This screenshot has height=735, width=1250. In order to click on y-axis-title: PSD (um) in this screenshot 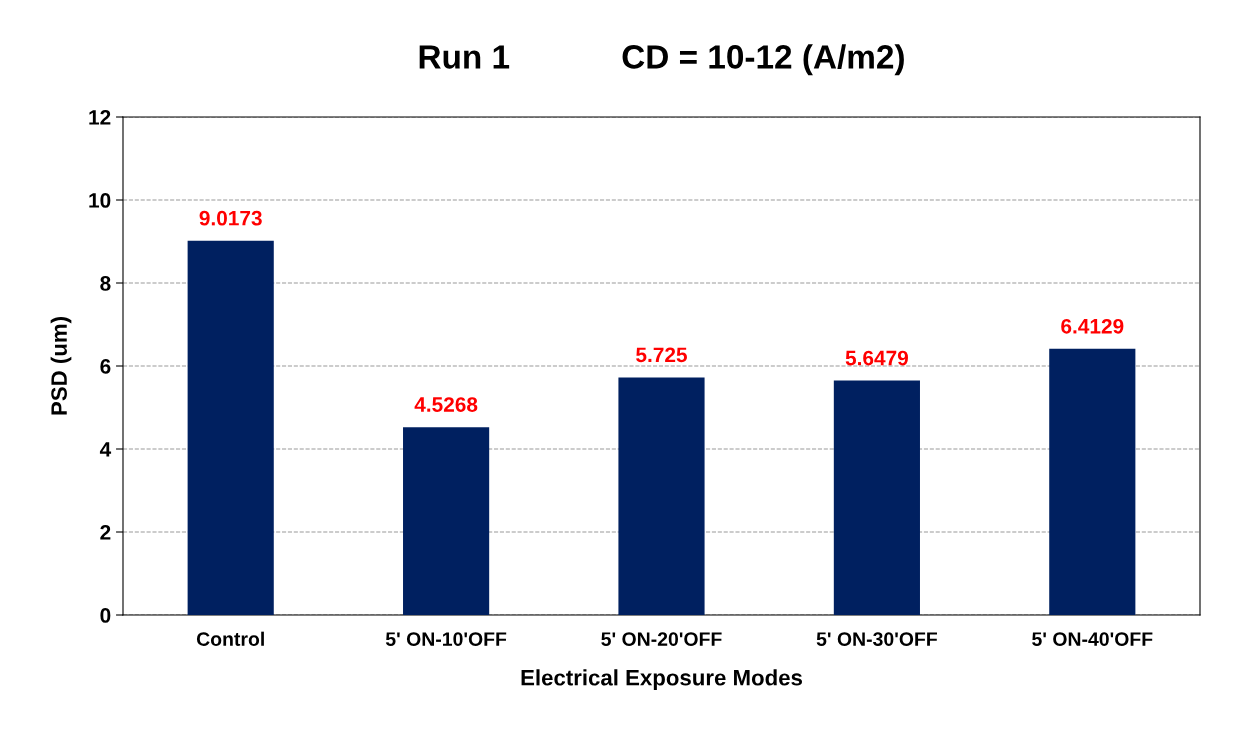, I will do `click(61, 366)`.